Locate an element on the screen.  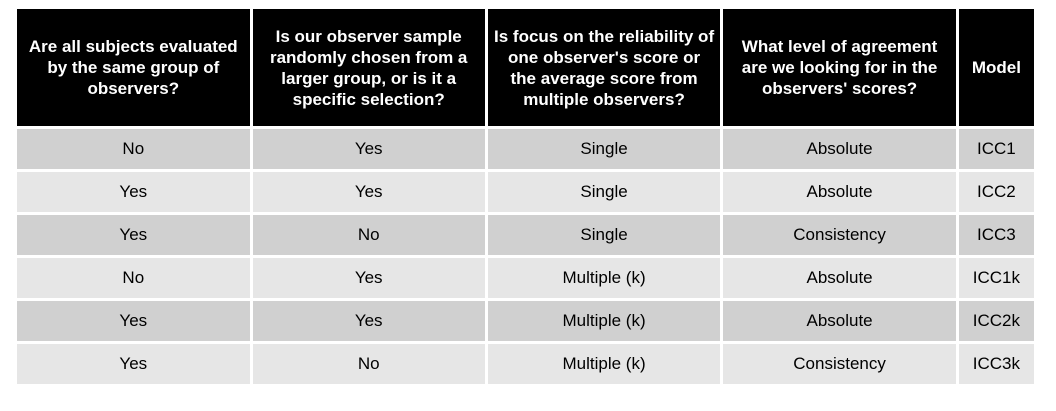
cell-model: ICC1k is located at coordinates (996, 278).